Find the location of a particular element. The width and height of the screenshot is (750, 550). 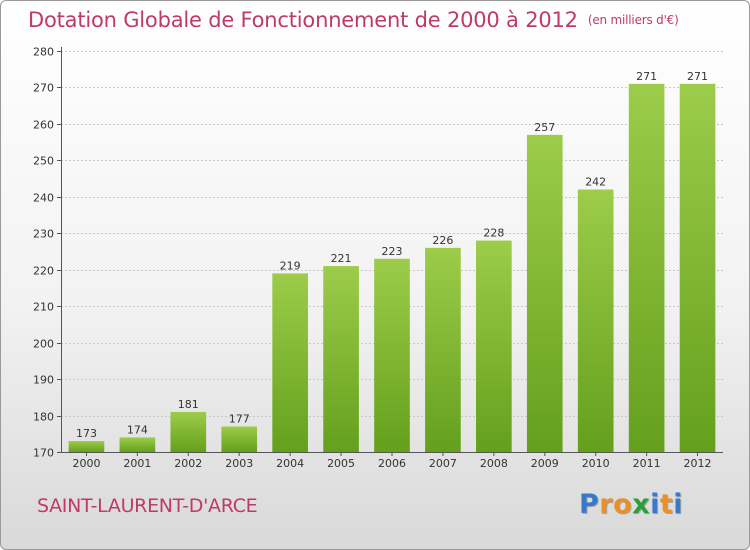

bar-value-label: 173 is located at coordinates (86, 433).